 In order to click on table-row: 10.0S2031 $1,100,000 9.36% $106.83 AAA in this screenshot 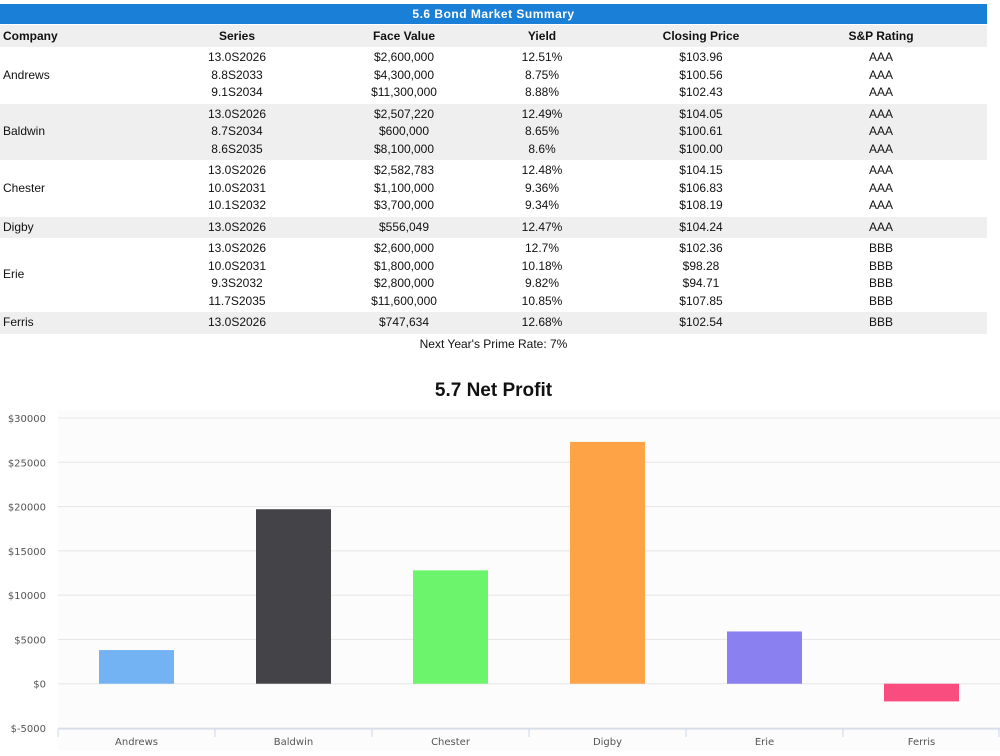, I will do `click(493, 189)`.